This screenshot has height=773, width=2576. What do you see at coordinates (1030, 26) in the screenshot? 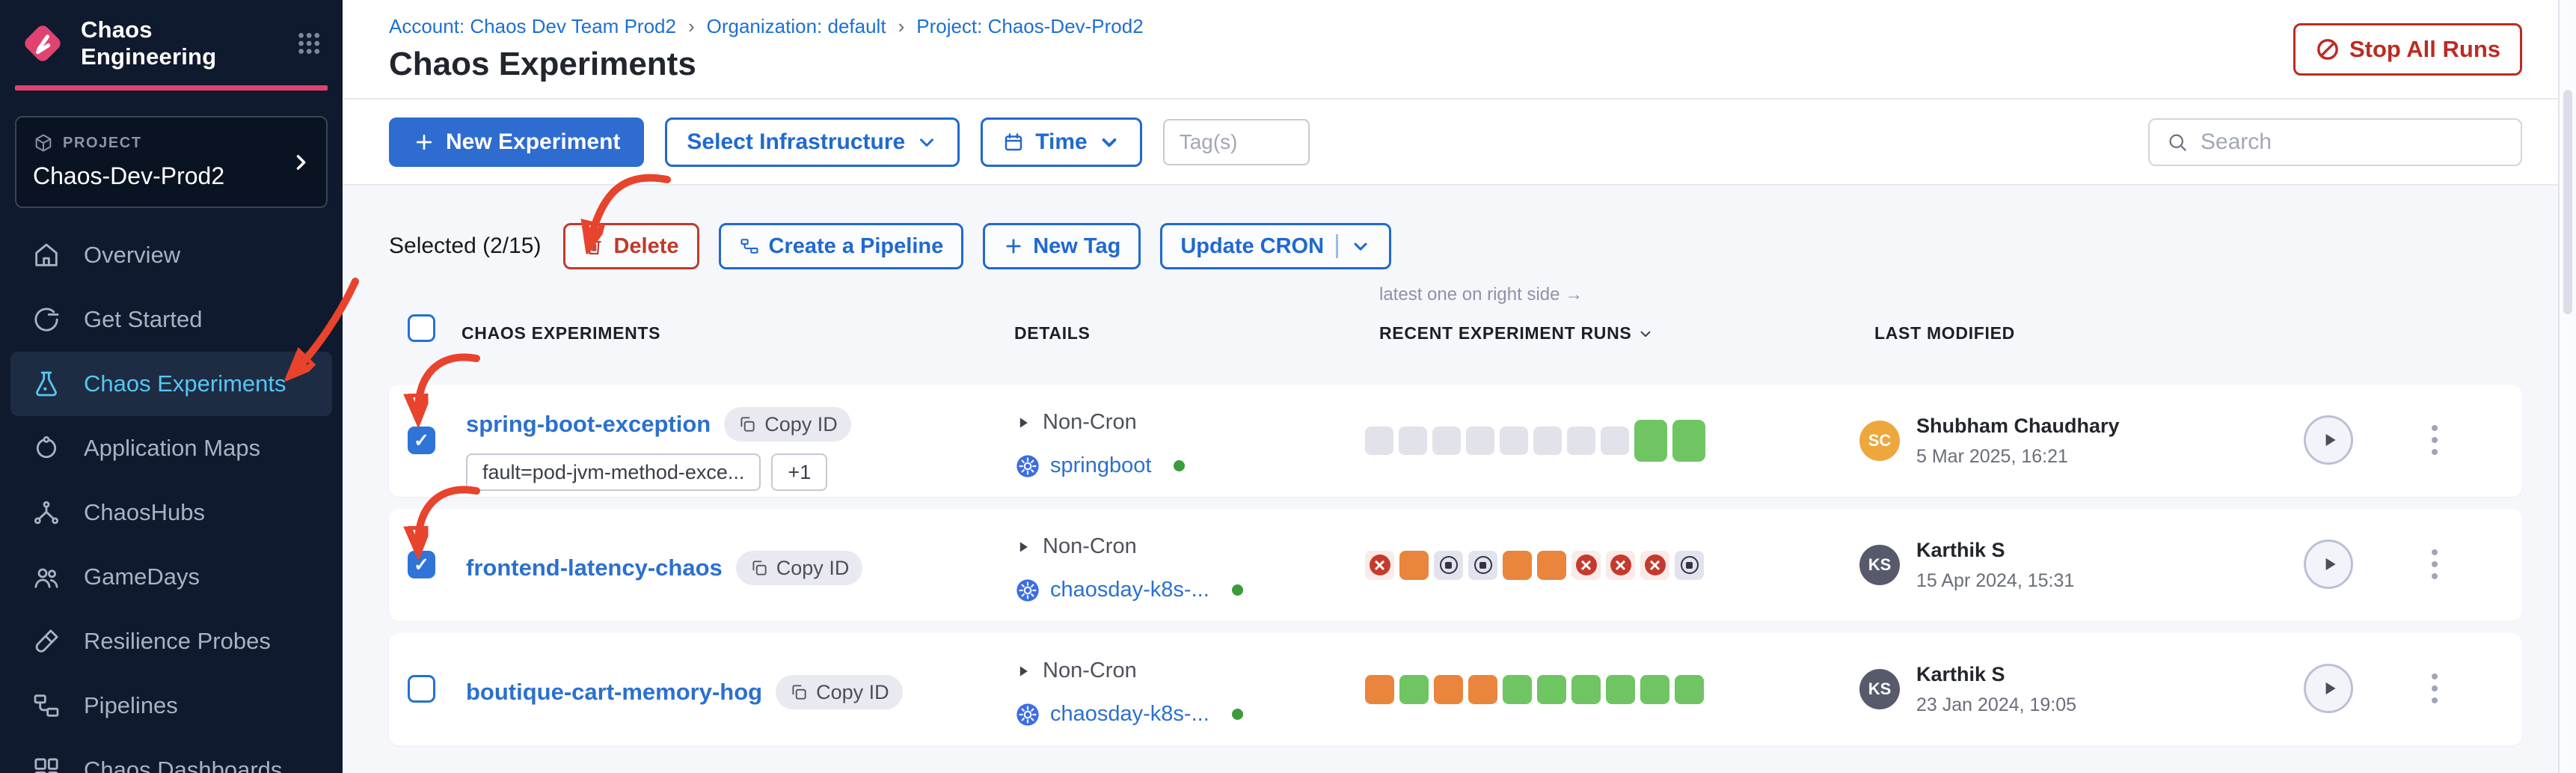
I see `breadcrumb-project: Project: Chaos-Dev-Prod2` at bounding box center [1030, 26].